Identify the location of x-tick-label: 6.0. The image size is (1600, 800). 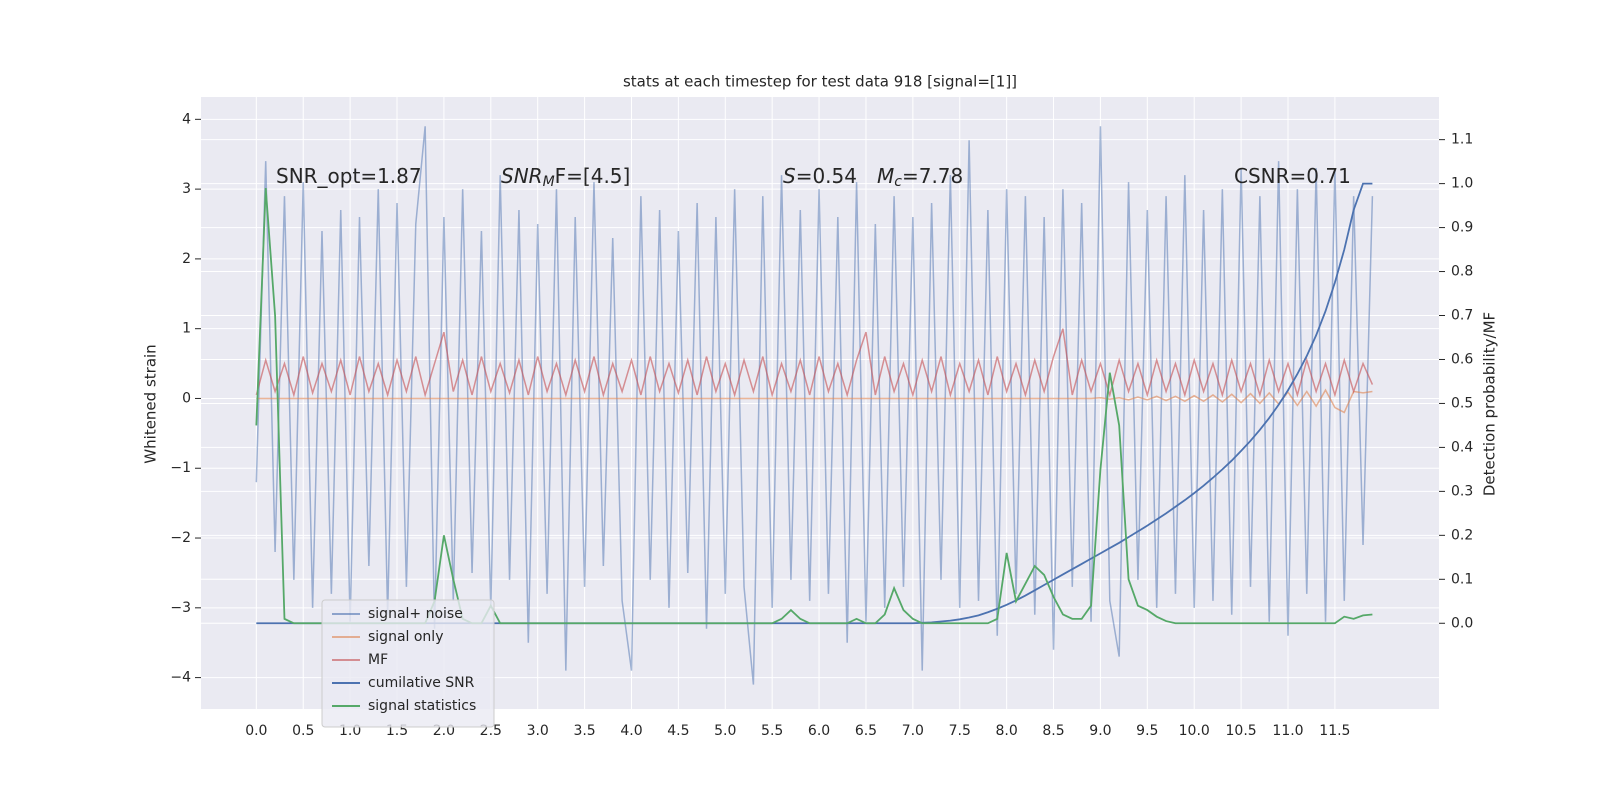
(819, 731).